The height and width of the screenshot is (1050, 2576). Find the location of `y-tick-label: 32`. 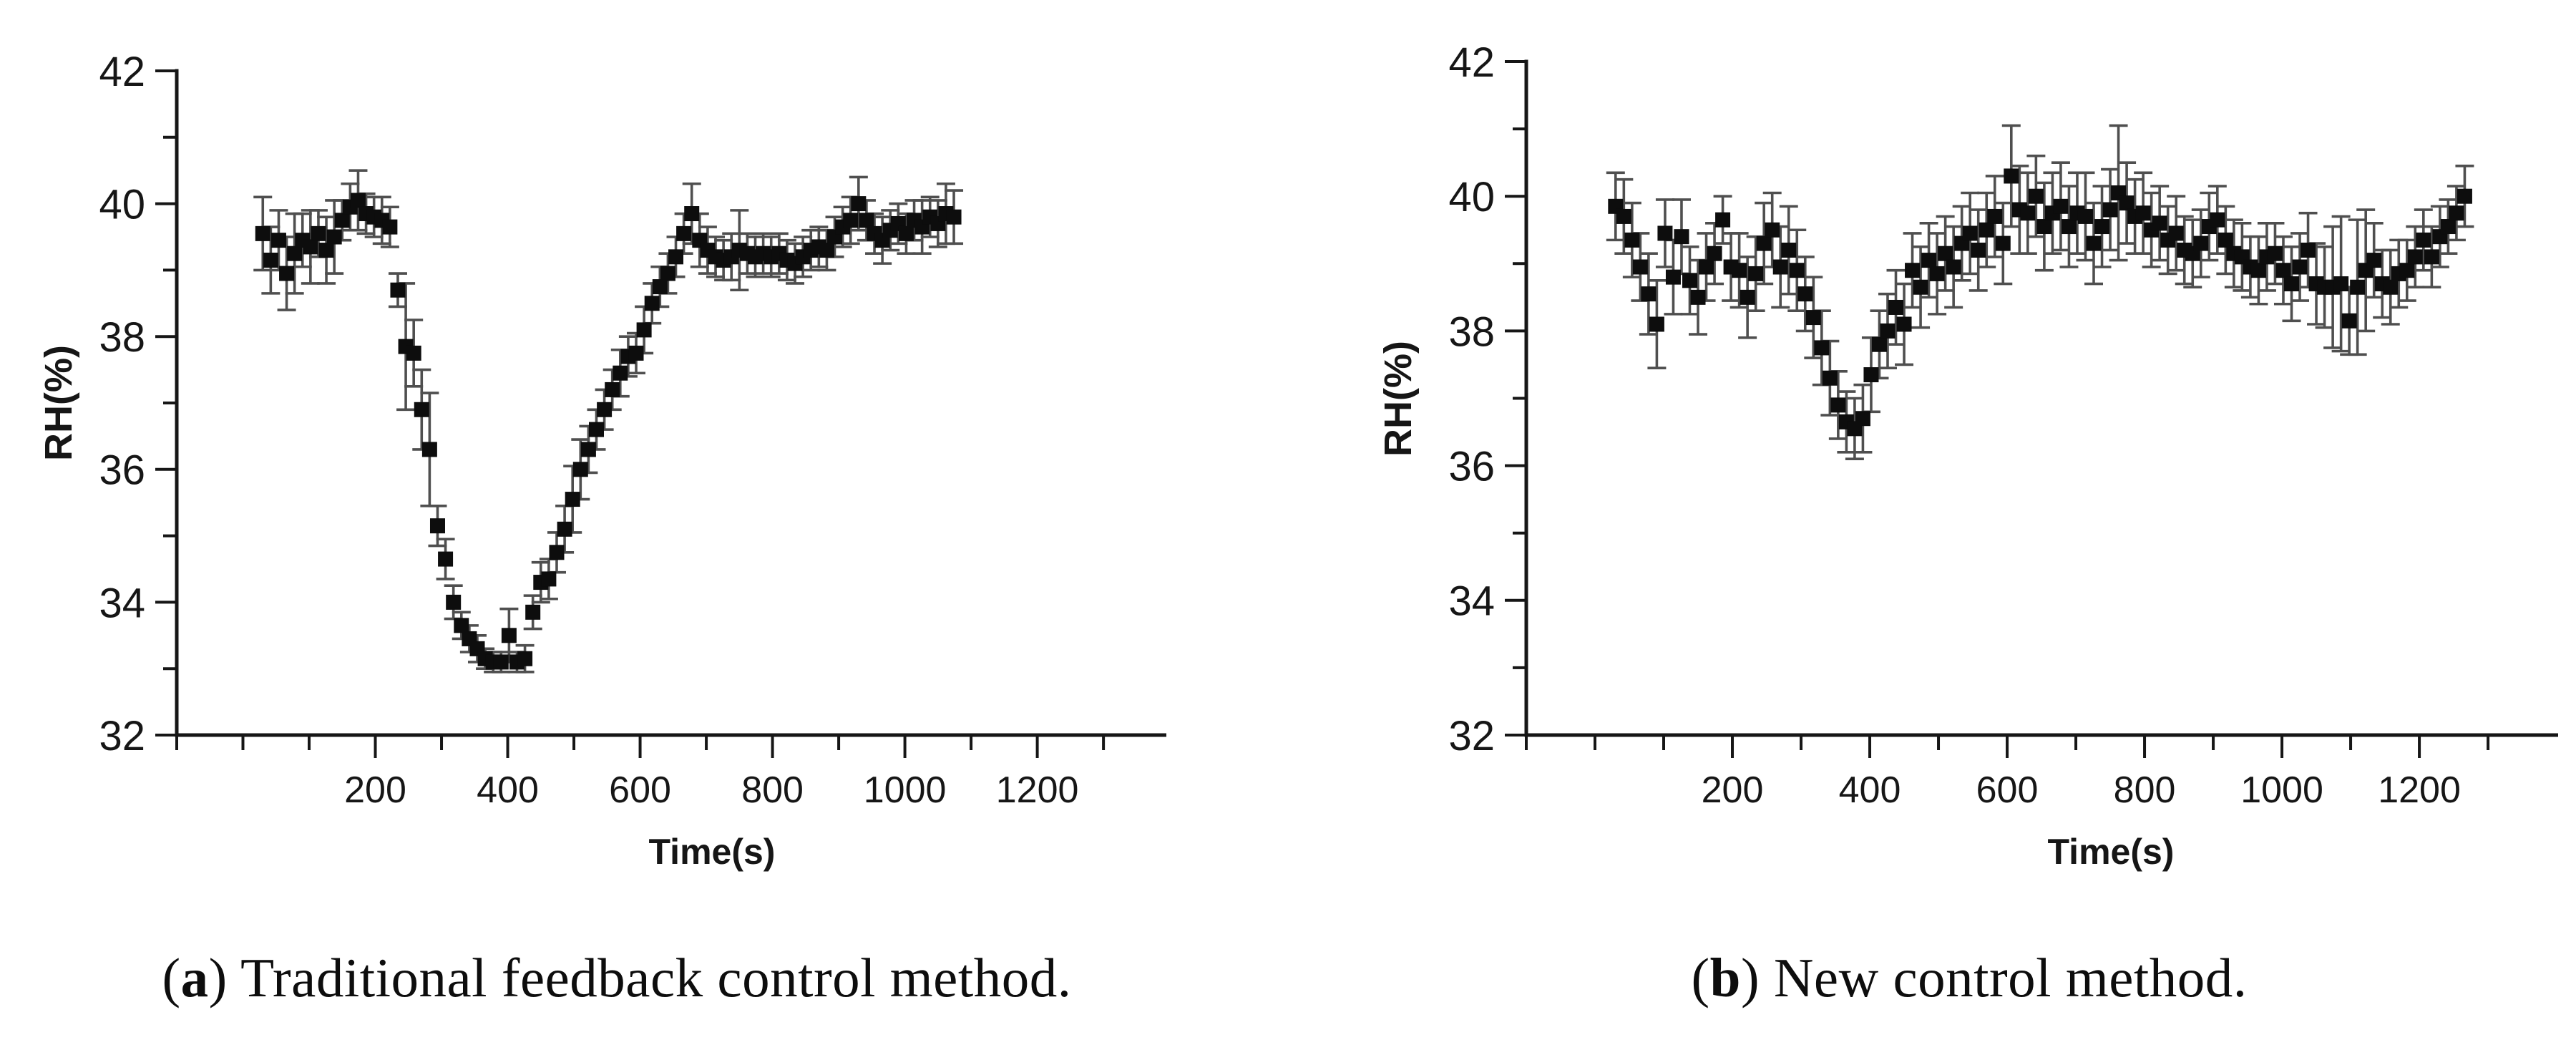

y-tick-label: 32 is located at coordinates (1471, 736).